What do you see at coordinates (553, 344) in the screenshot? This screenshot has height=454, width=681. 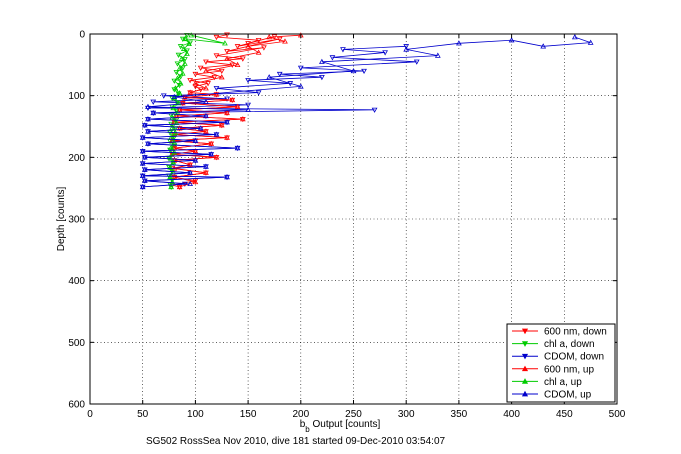 I see `legend-entry: chl a, down` at bounding box center [553, 344].